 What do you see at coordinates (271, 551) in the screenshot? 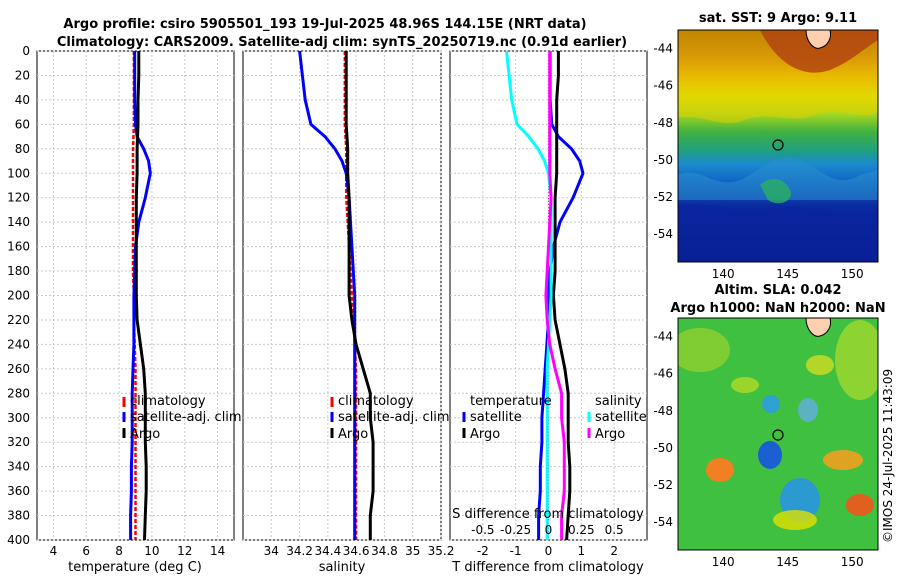
I see `x-tick-label: 34` at bounding box center [271, 551].